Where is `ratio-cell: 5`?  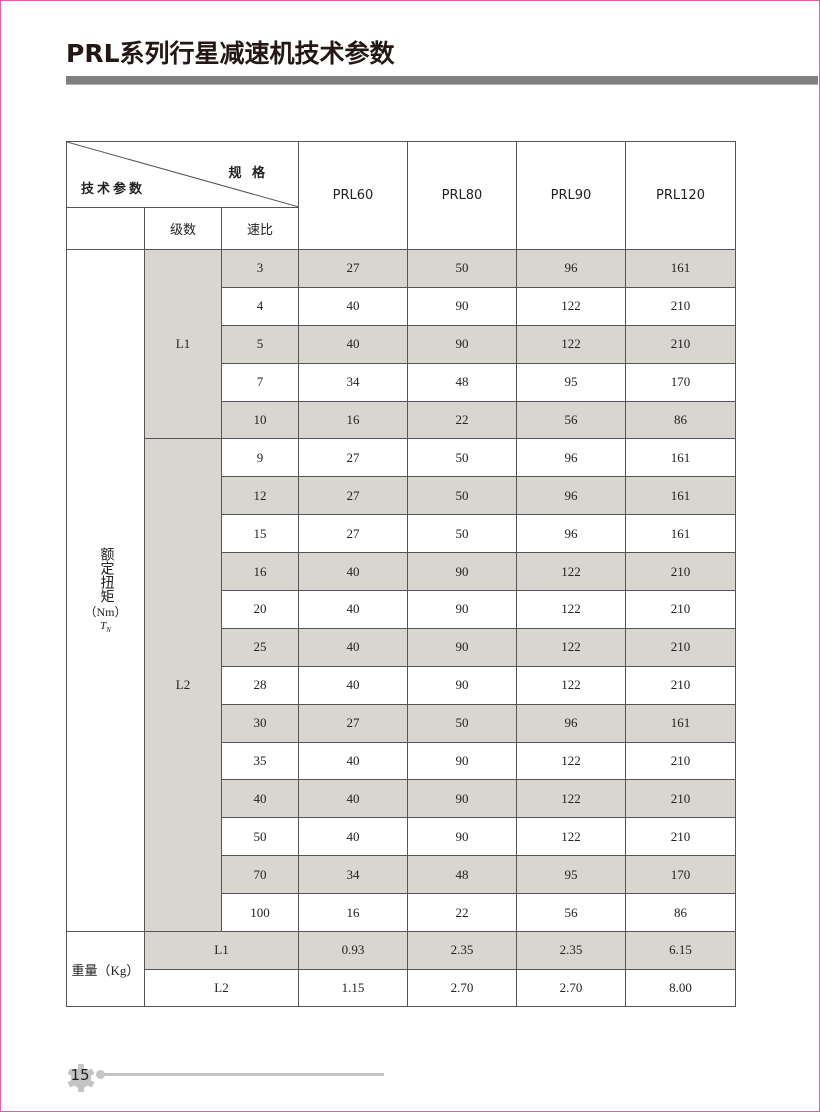 ratio-cell: 5 is located at coordinates (260, 344).